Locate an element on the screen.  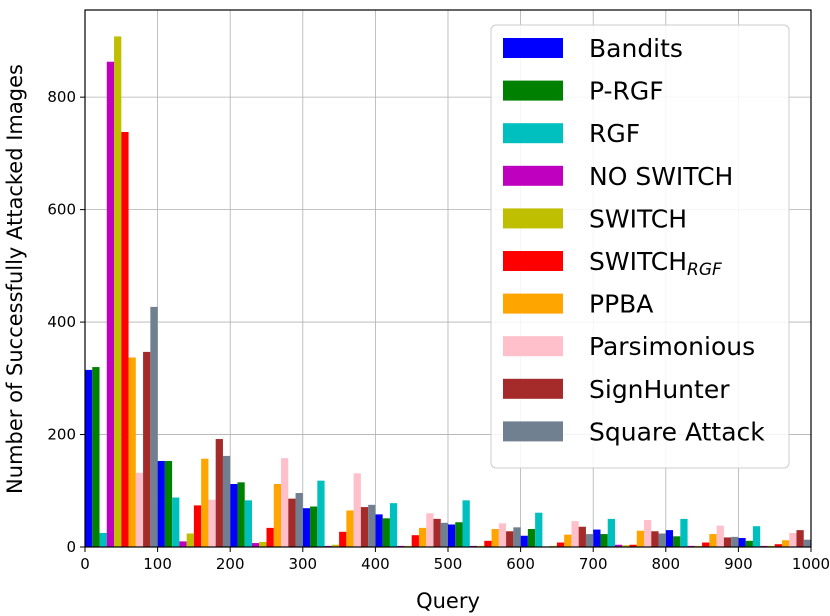
legend-entry-label: PPBA is located at coordinates (621, 304).